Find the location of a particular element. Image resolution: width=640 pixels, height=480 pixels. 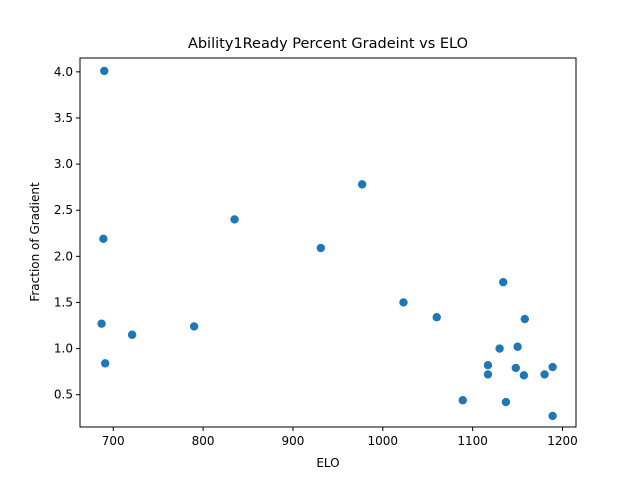

x-axis-label: ELO is located at coordinates (327, 463).